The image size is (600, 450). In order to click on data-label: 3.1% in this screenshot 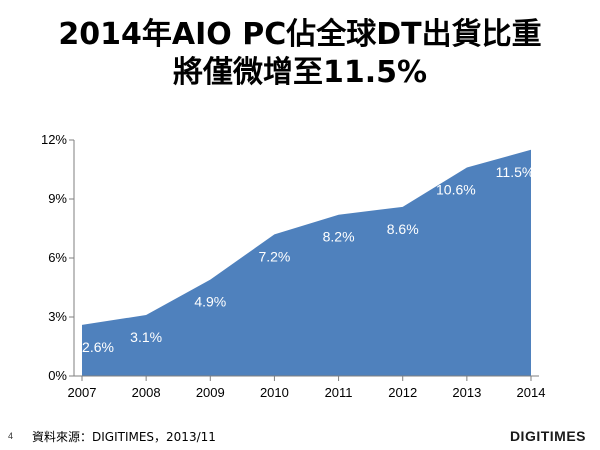, I will do `click(146, 337)`.